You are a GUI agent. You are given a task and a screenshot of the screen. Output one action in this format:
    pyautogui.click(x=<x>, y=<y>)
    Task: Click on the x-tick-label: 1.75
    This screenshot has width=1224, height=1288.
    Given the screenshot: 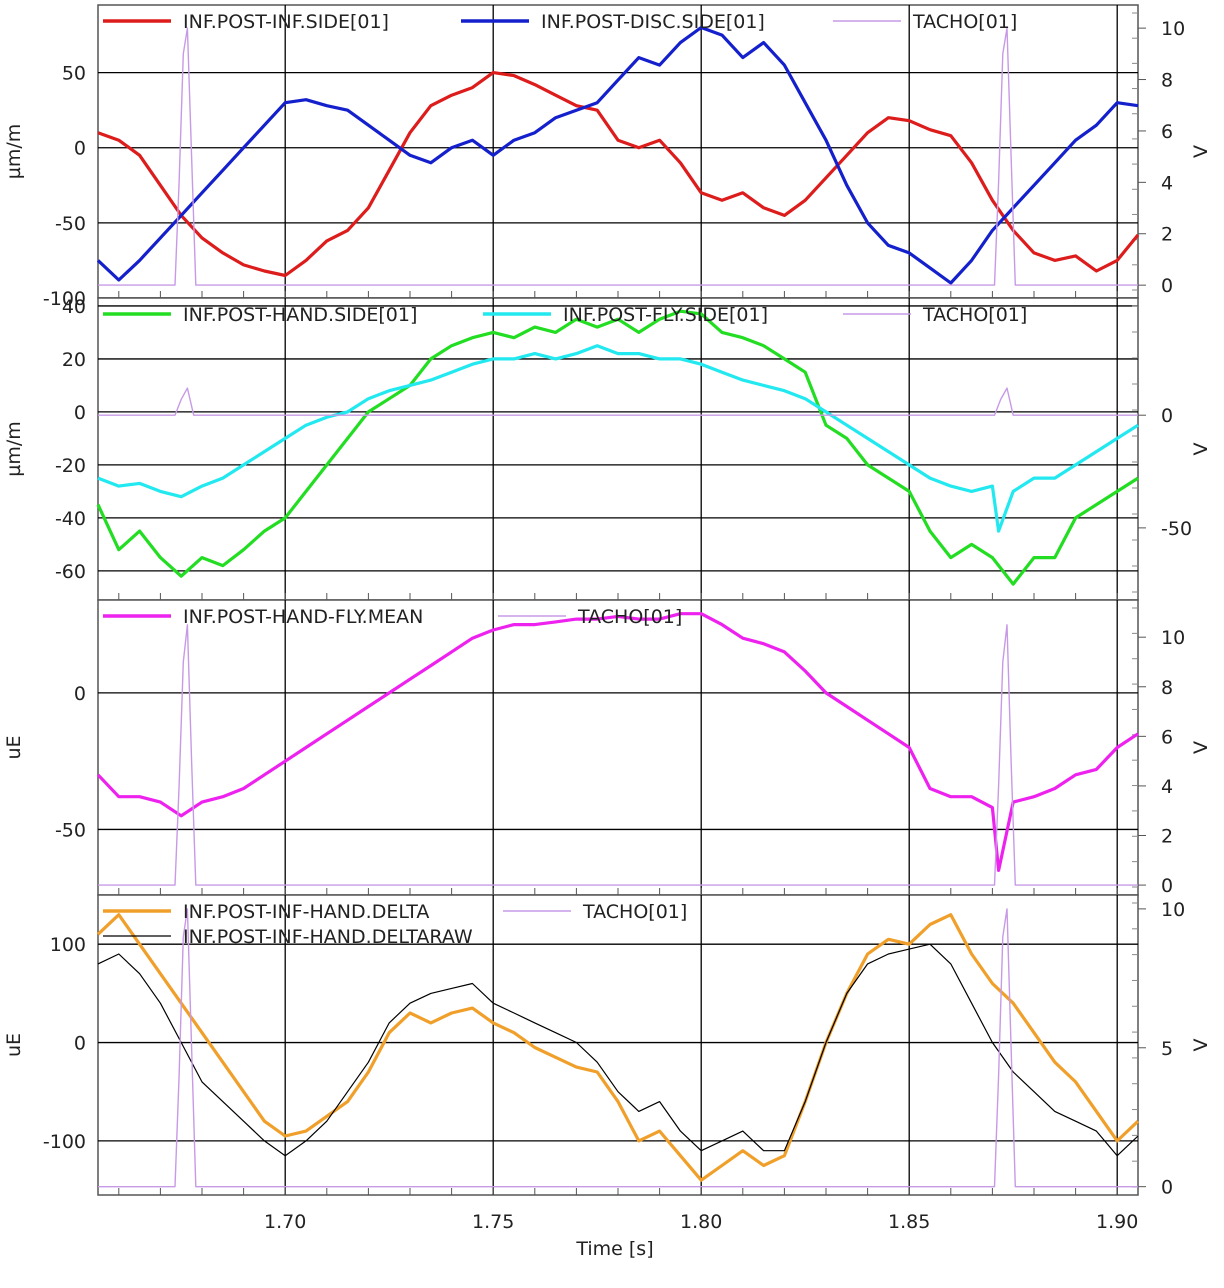 What is the action you would take?
    pyautogui.click(x=493, y=1222)
    